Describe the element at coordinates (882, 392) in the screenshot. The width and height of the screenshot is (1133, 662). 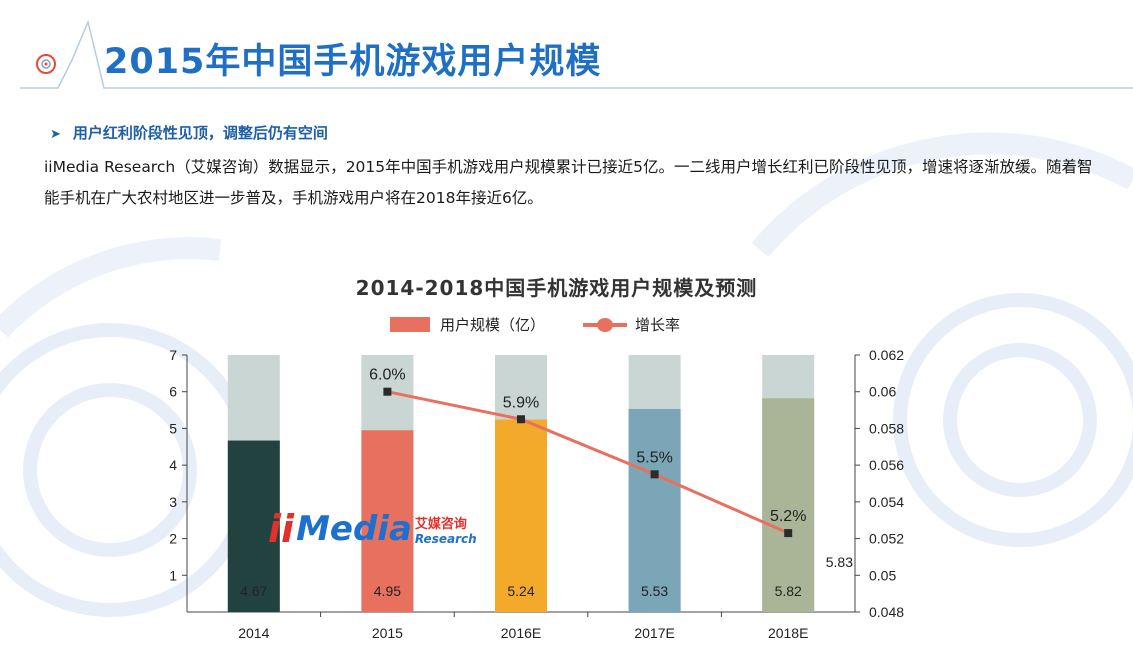
I see `y-right-tick-label: 0.06` at that location.